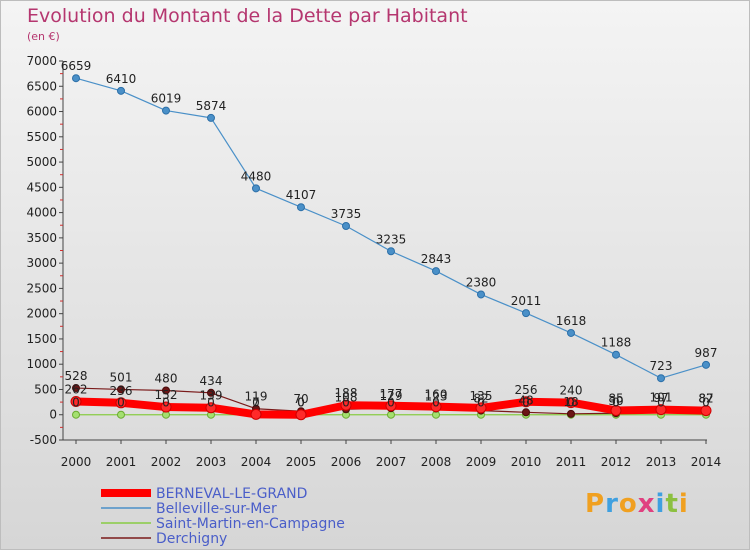  What do you see at coordinates (391, 394) in the screenshot?
I see `data-label: 177` at bounding box center [391, 394].